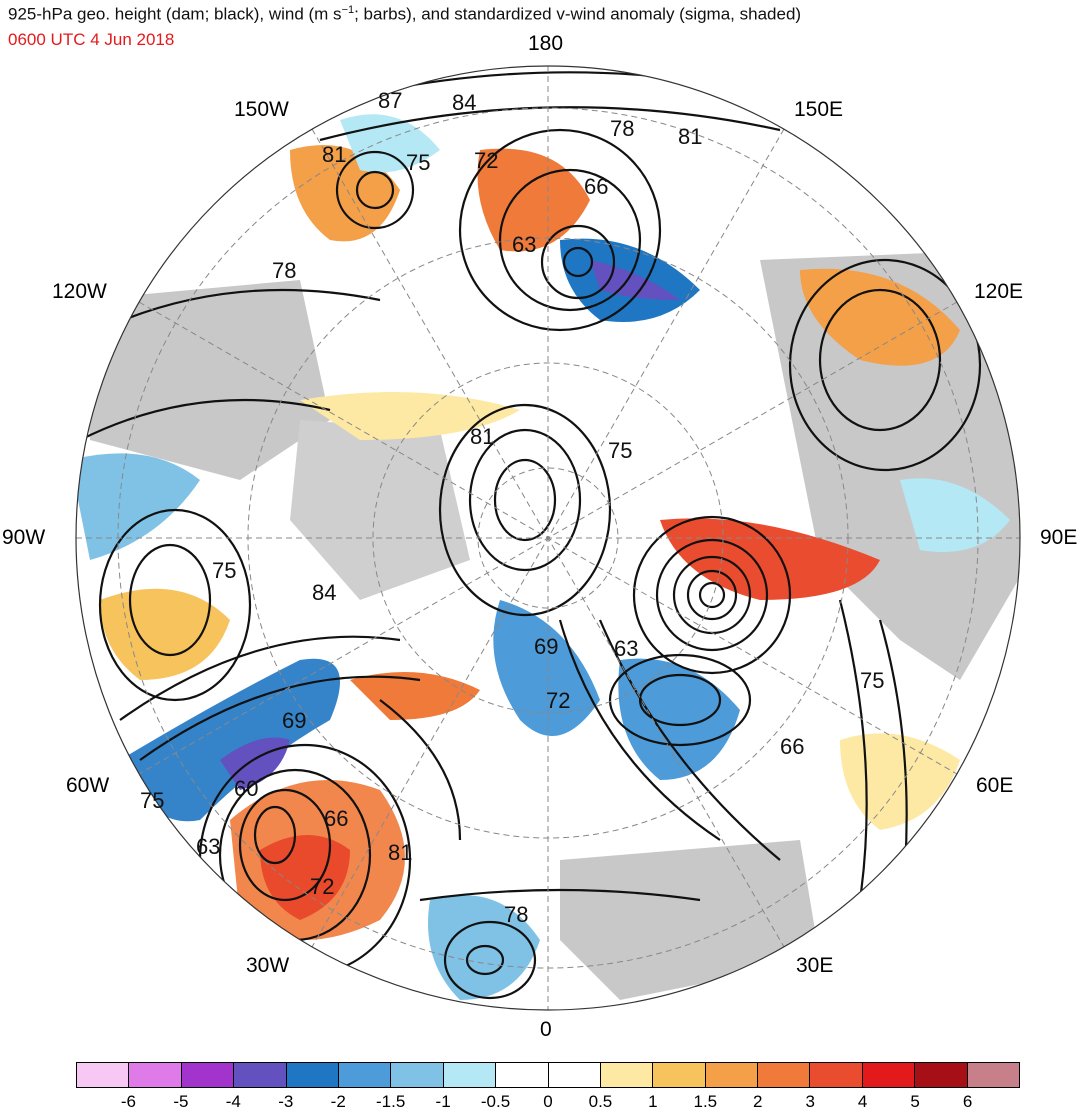 The image size is (1088, 1112). What do you see at coordinates (286, 1101) in the screenshot?
I see `colorbar-label: -3` at bounding box center [286, 1101].